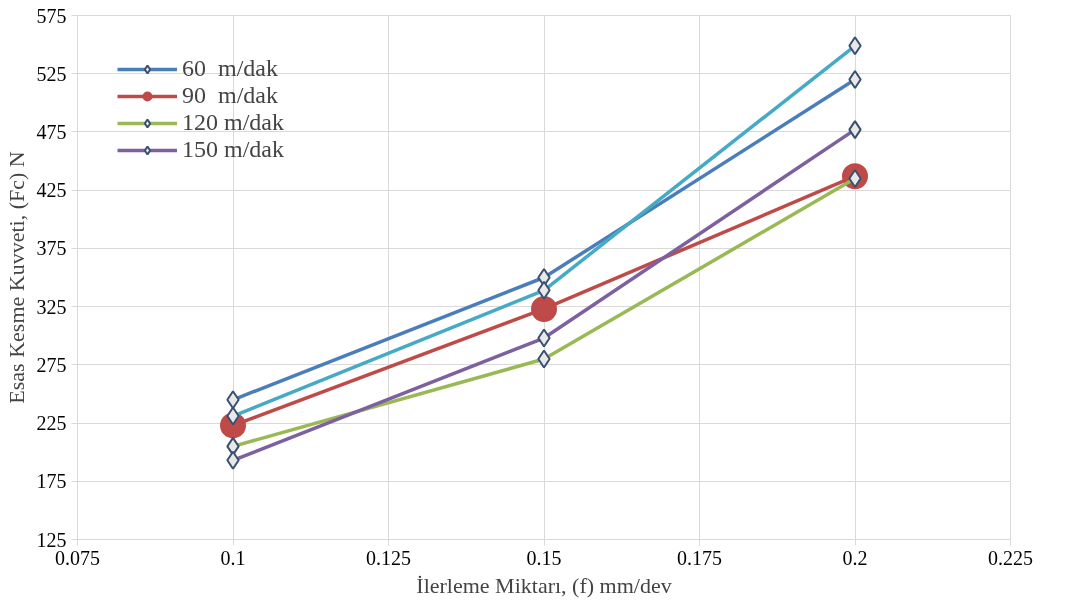 The width and height of the screenshot is (1068, 610). Describe the element at coordinates (51, 73) in the screenshot. I see `y-tick-label: 525` at that location.